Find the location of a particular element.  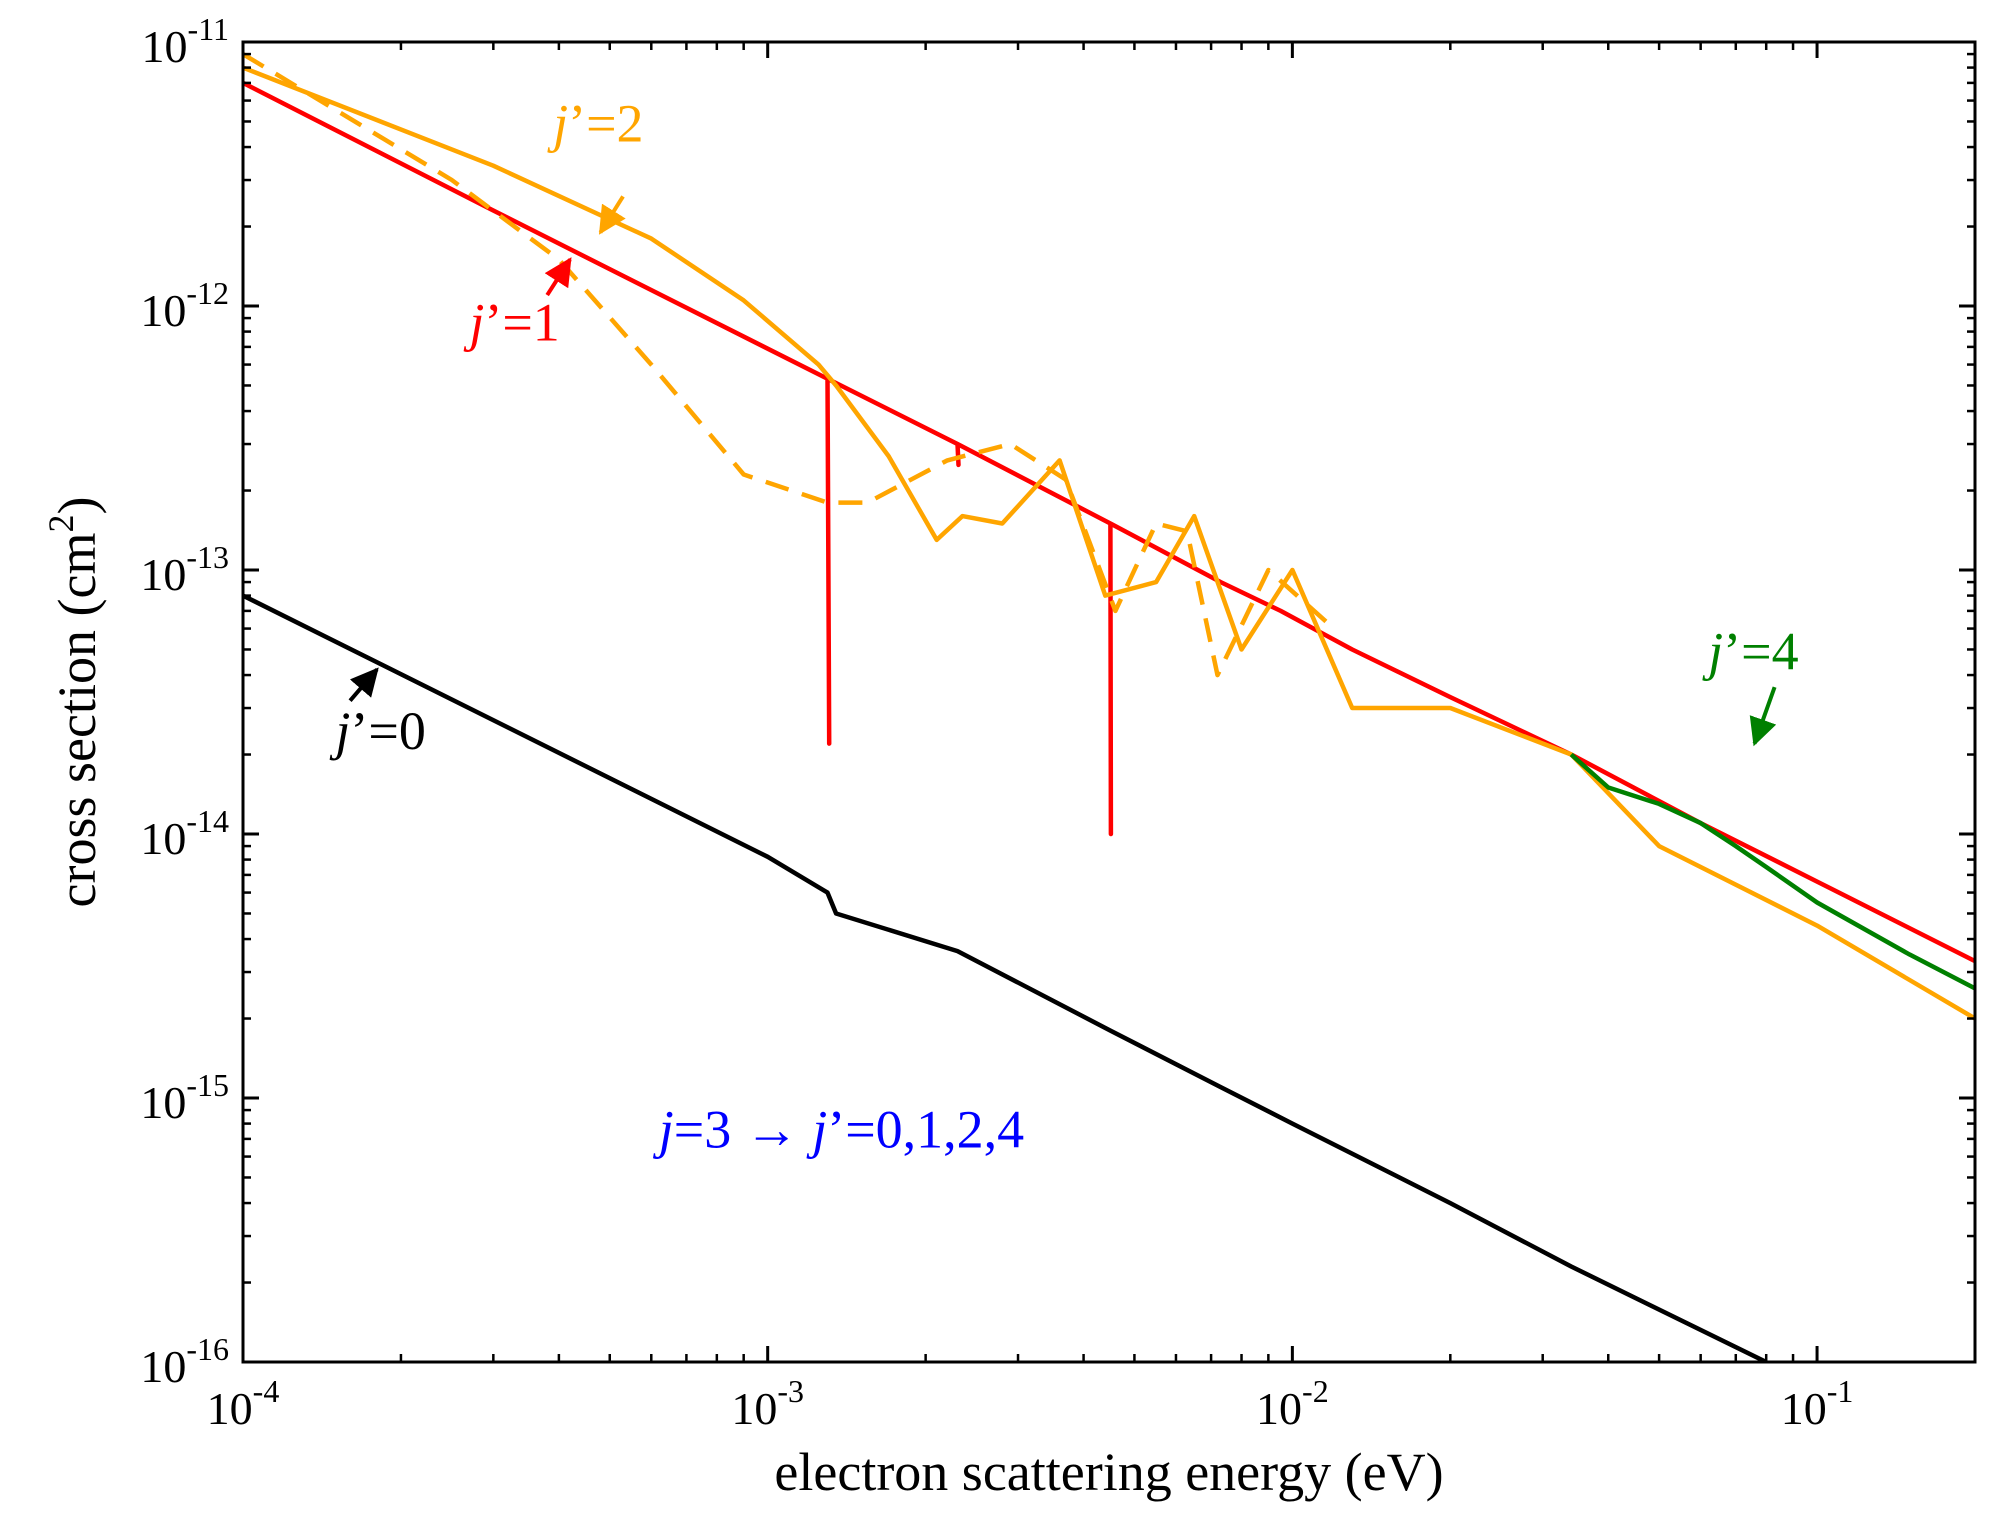

annotation-label-3: j’=4 is located at coordinates (1750, 651).